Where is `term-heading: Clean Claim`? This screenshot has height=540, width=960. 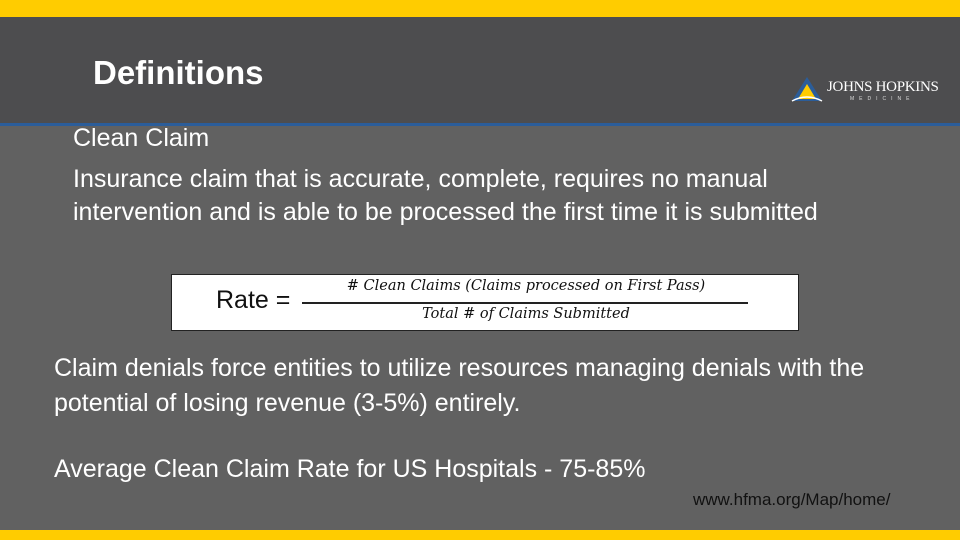
term-heading: Clean Claim is located at coordinates (141, 138).